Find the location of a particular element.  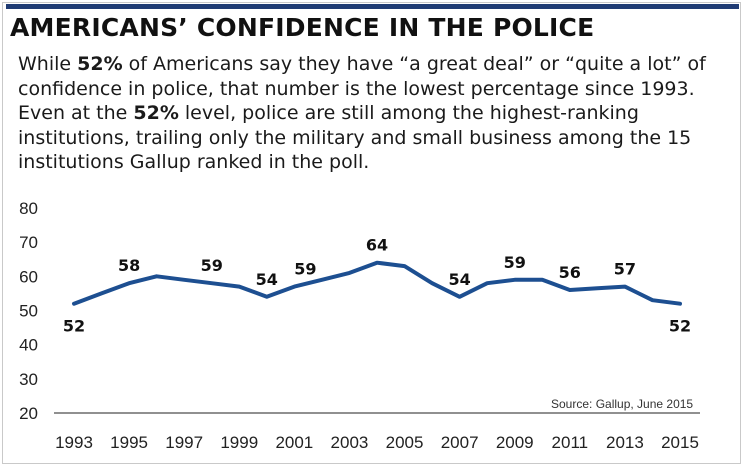

x-tick-label: 2013 is located at coordinates (625, 442).